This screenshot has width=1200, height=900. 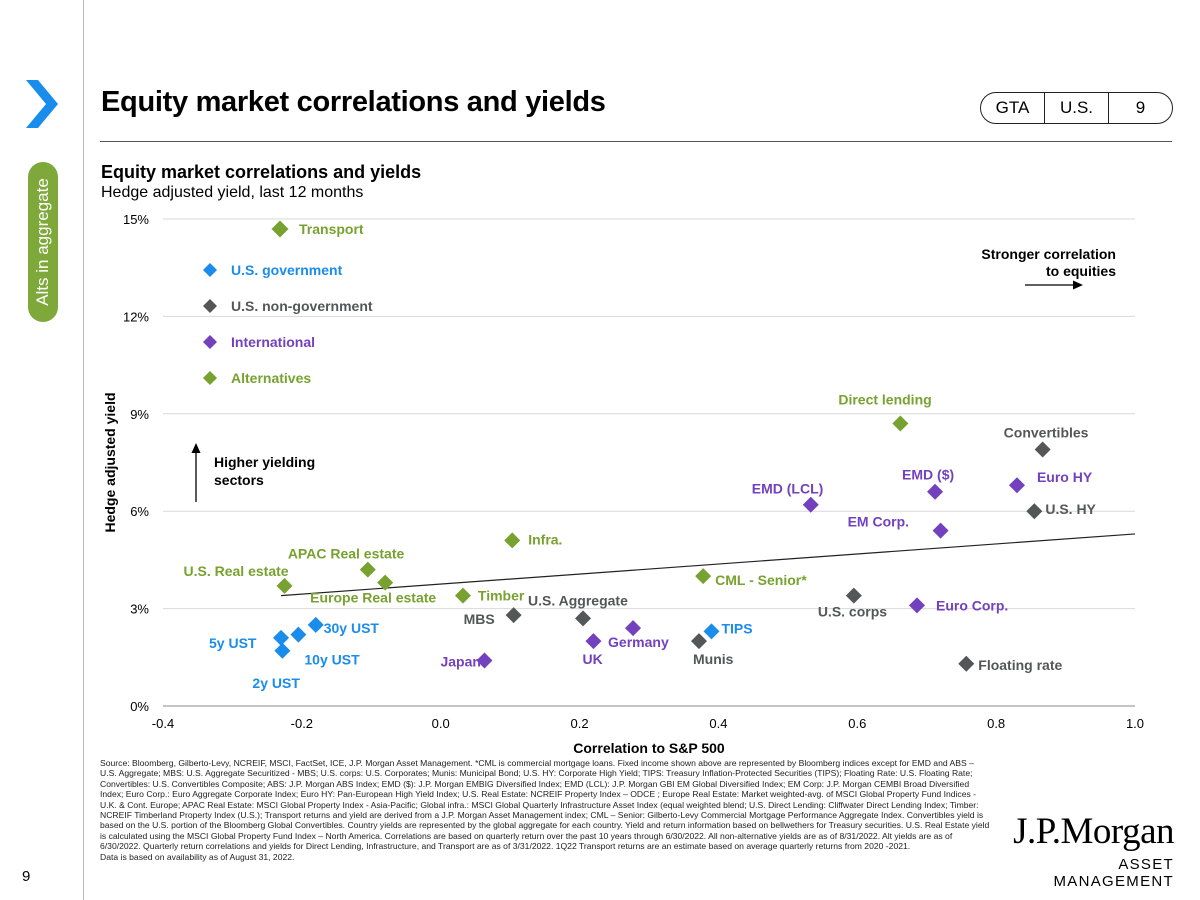 I want to click on badge-page: 9, so click(x=1140, y=108).